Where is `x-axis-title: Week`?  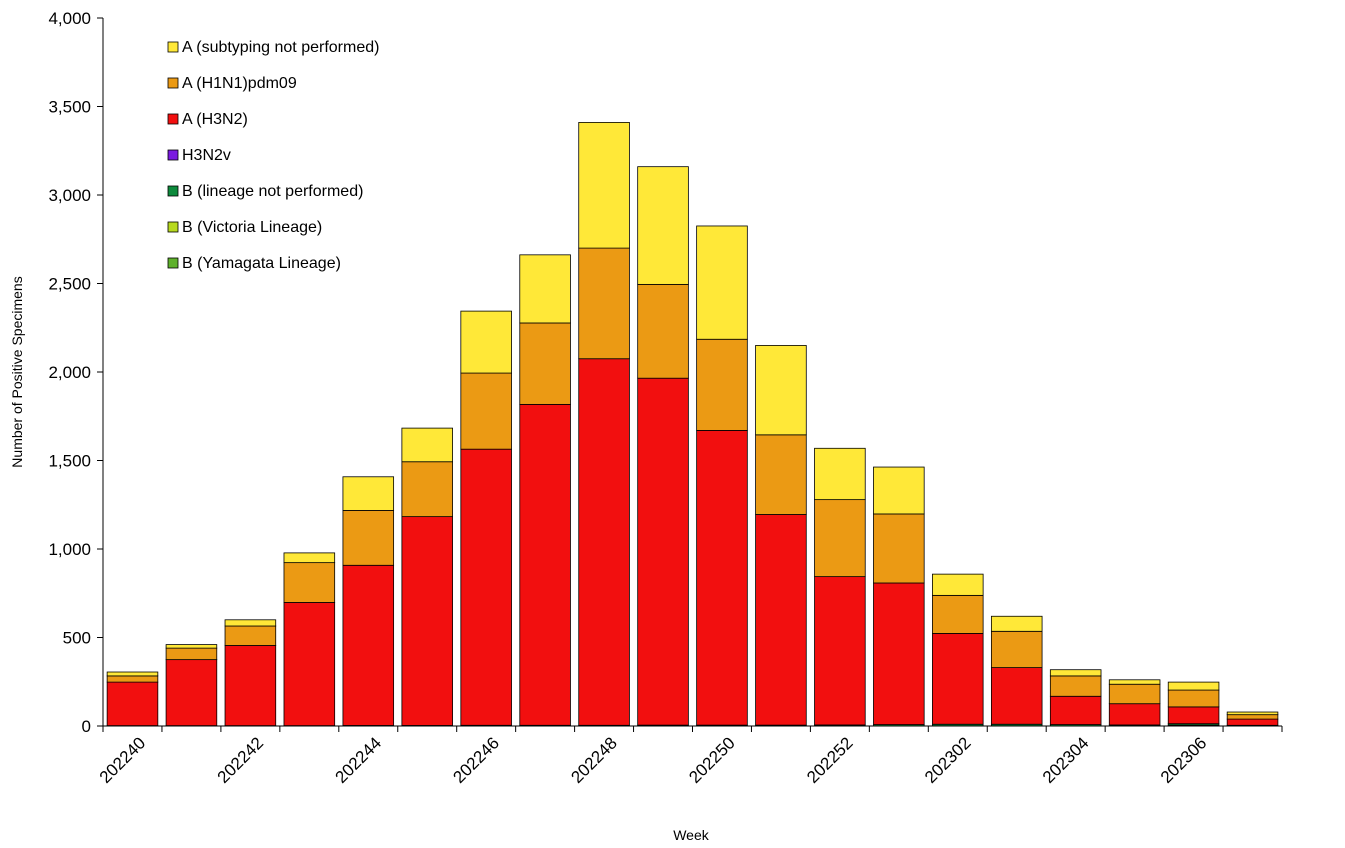
x-axis-title: Week is located at coordinates (691, 835).